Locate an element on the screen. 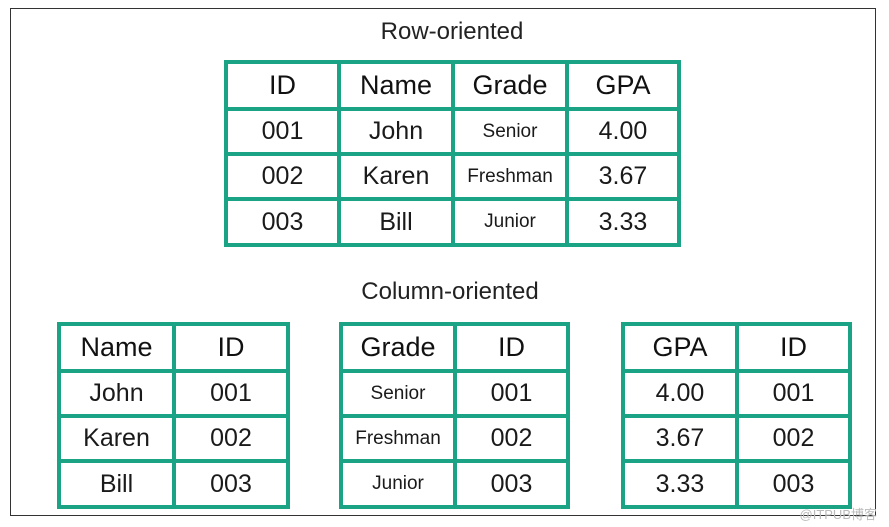 The image size is (889, 527). watermark: @ITPUB博客 is located at coordinates (838, 514).